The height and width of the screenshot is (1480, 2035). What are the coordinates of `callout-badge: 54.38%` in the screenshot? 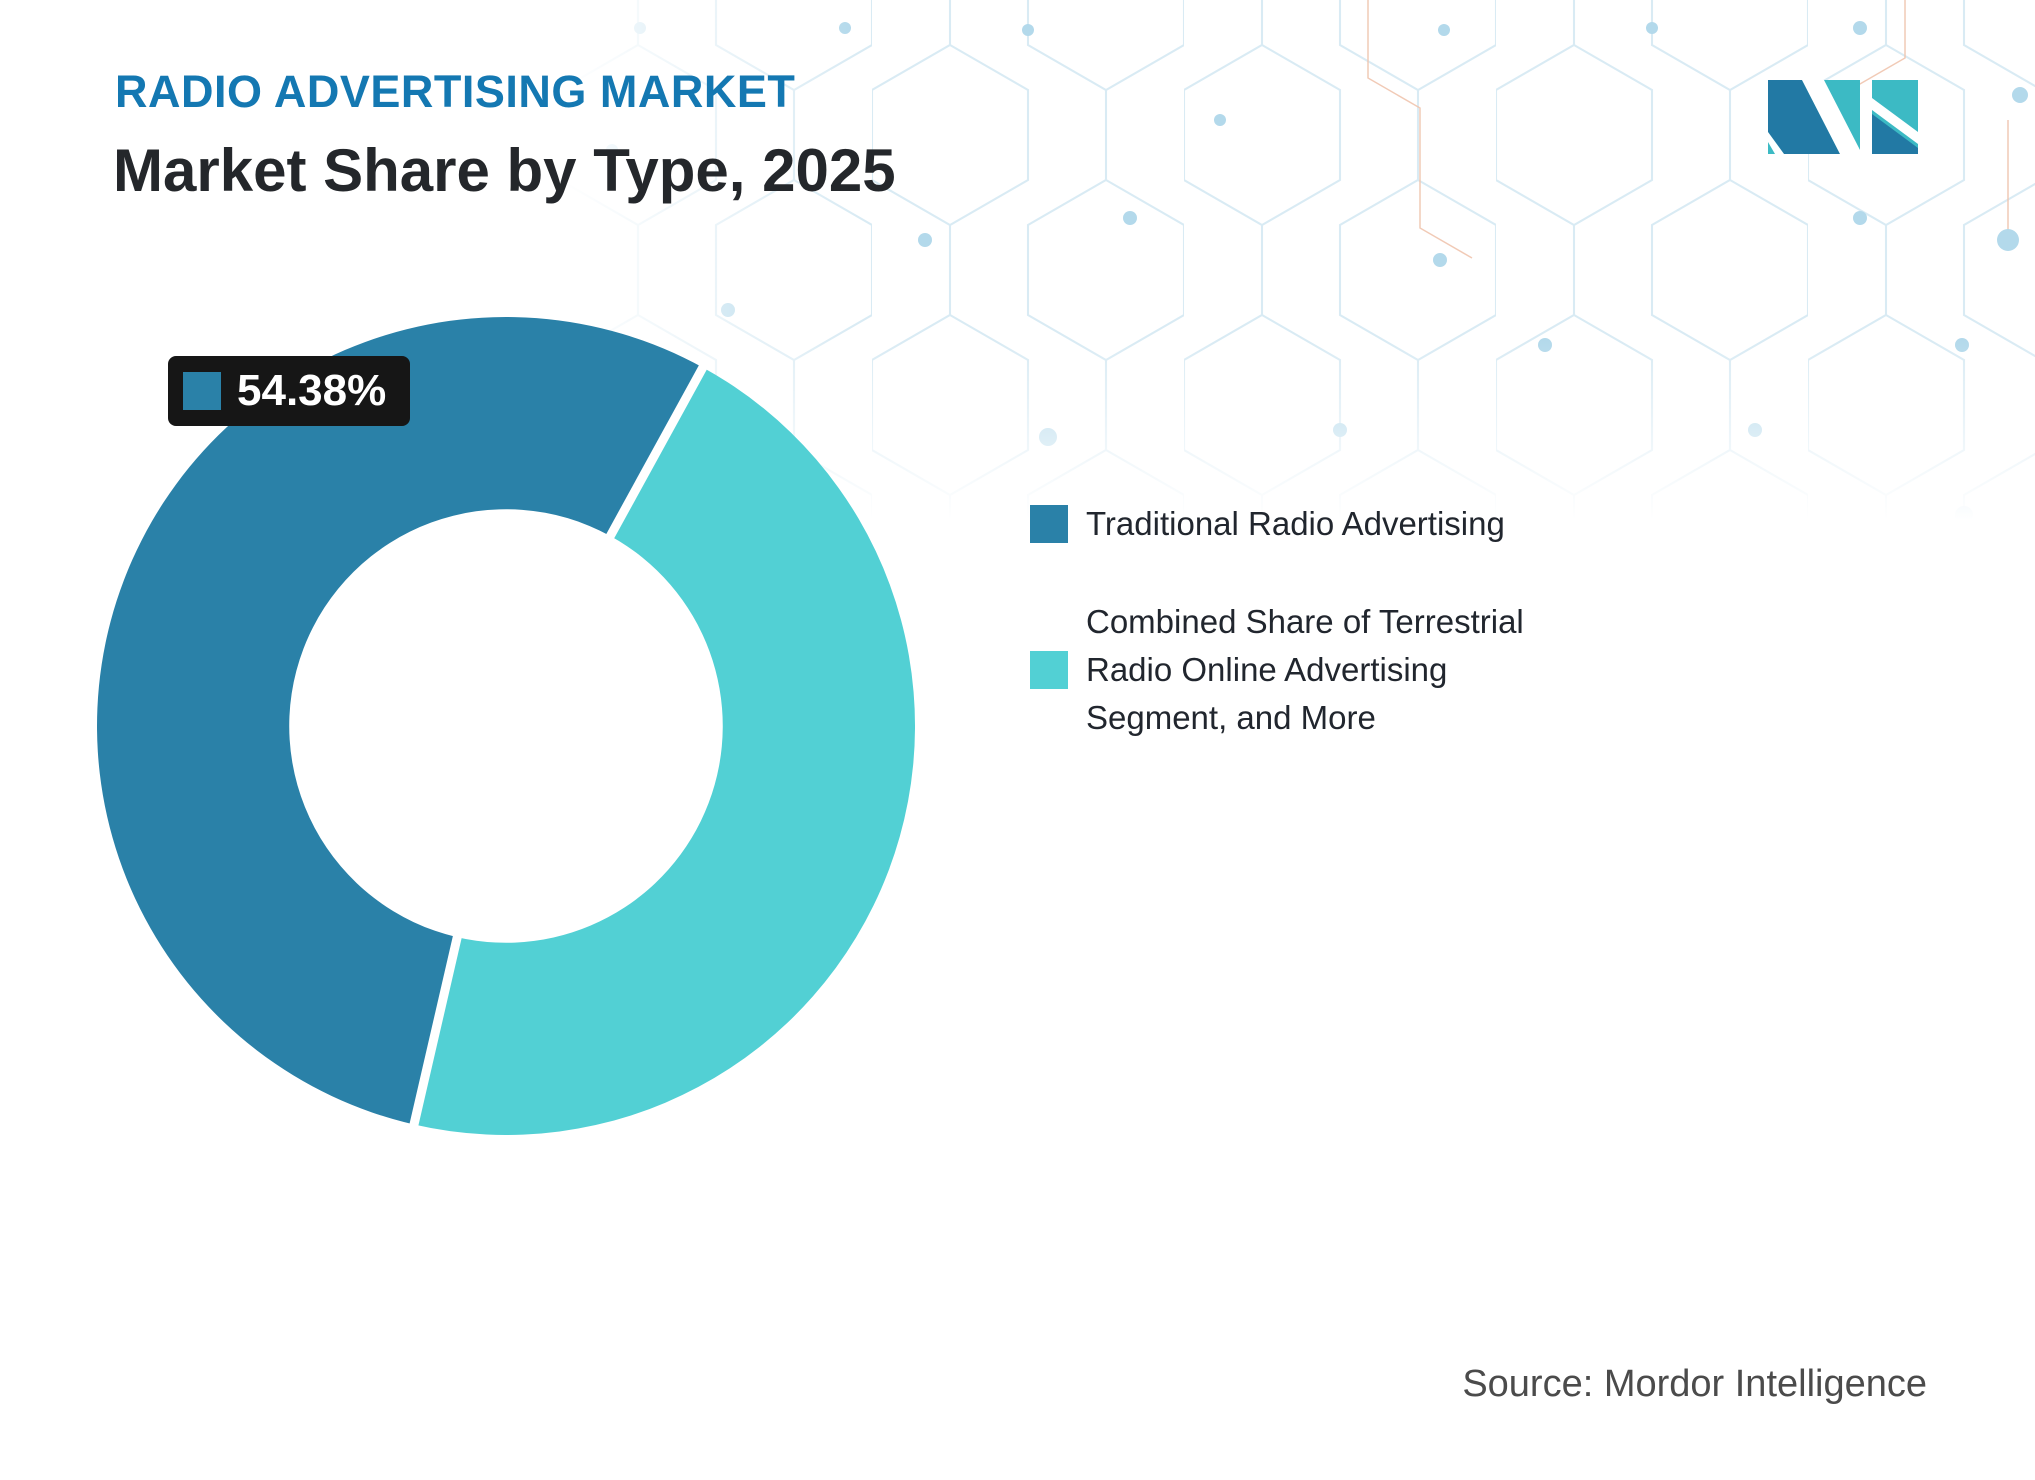 It's located at (289, 391).